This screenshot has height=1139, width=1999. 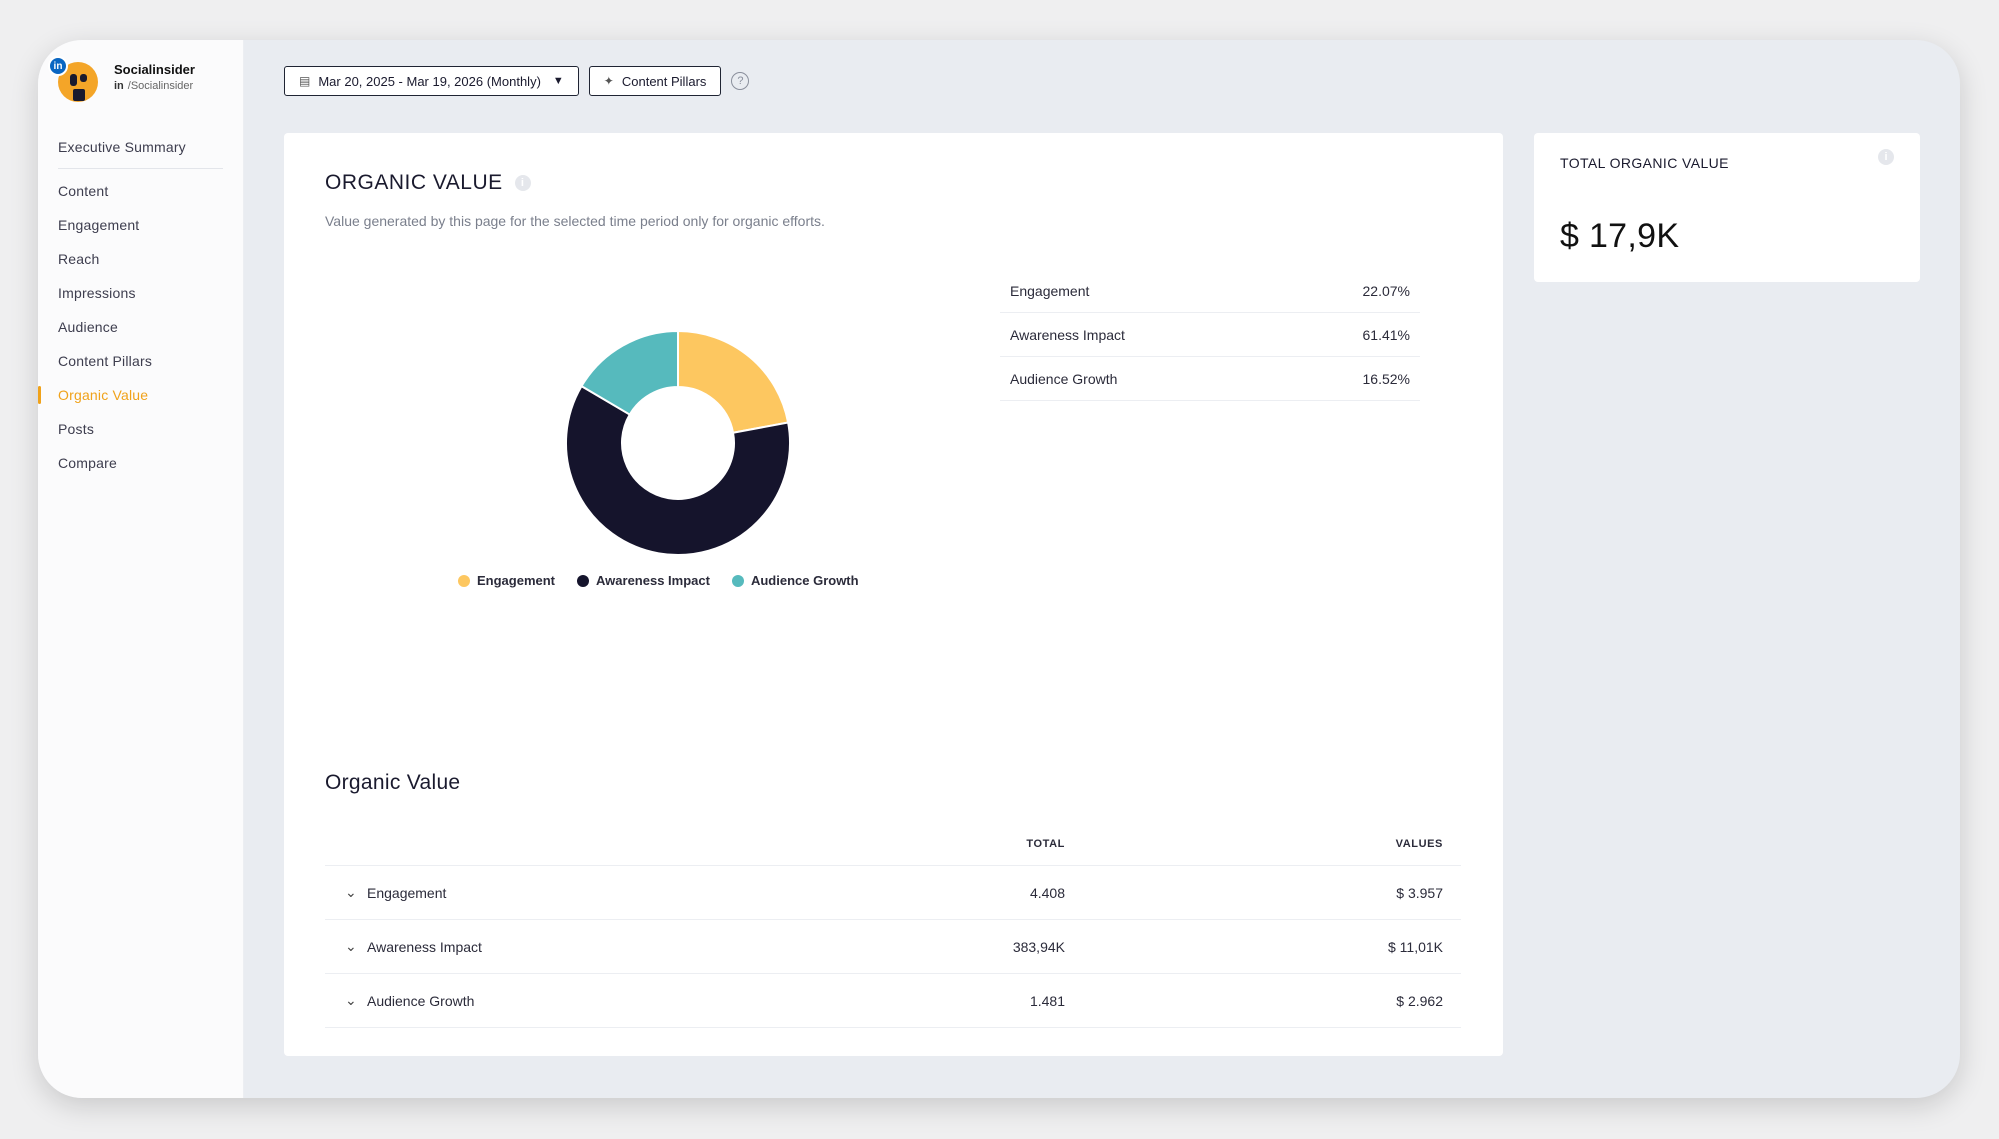 What do you see at coordinates (83, 191) in the screenshot?
I see `sidebar-item-content: Content` at bounding box center [83, 191].